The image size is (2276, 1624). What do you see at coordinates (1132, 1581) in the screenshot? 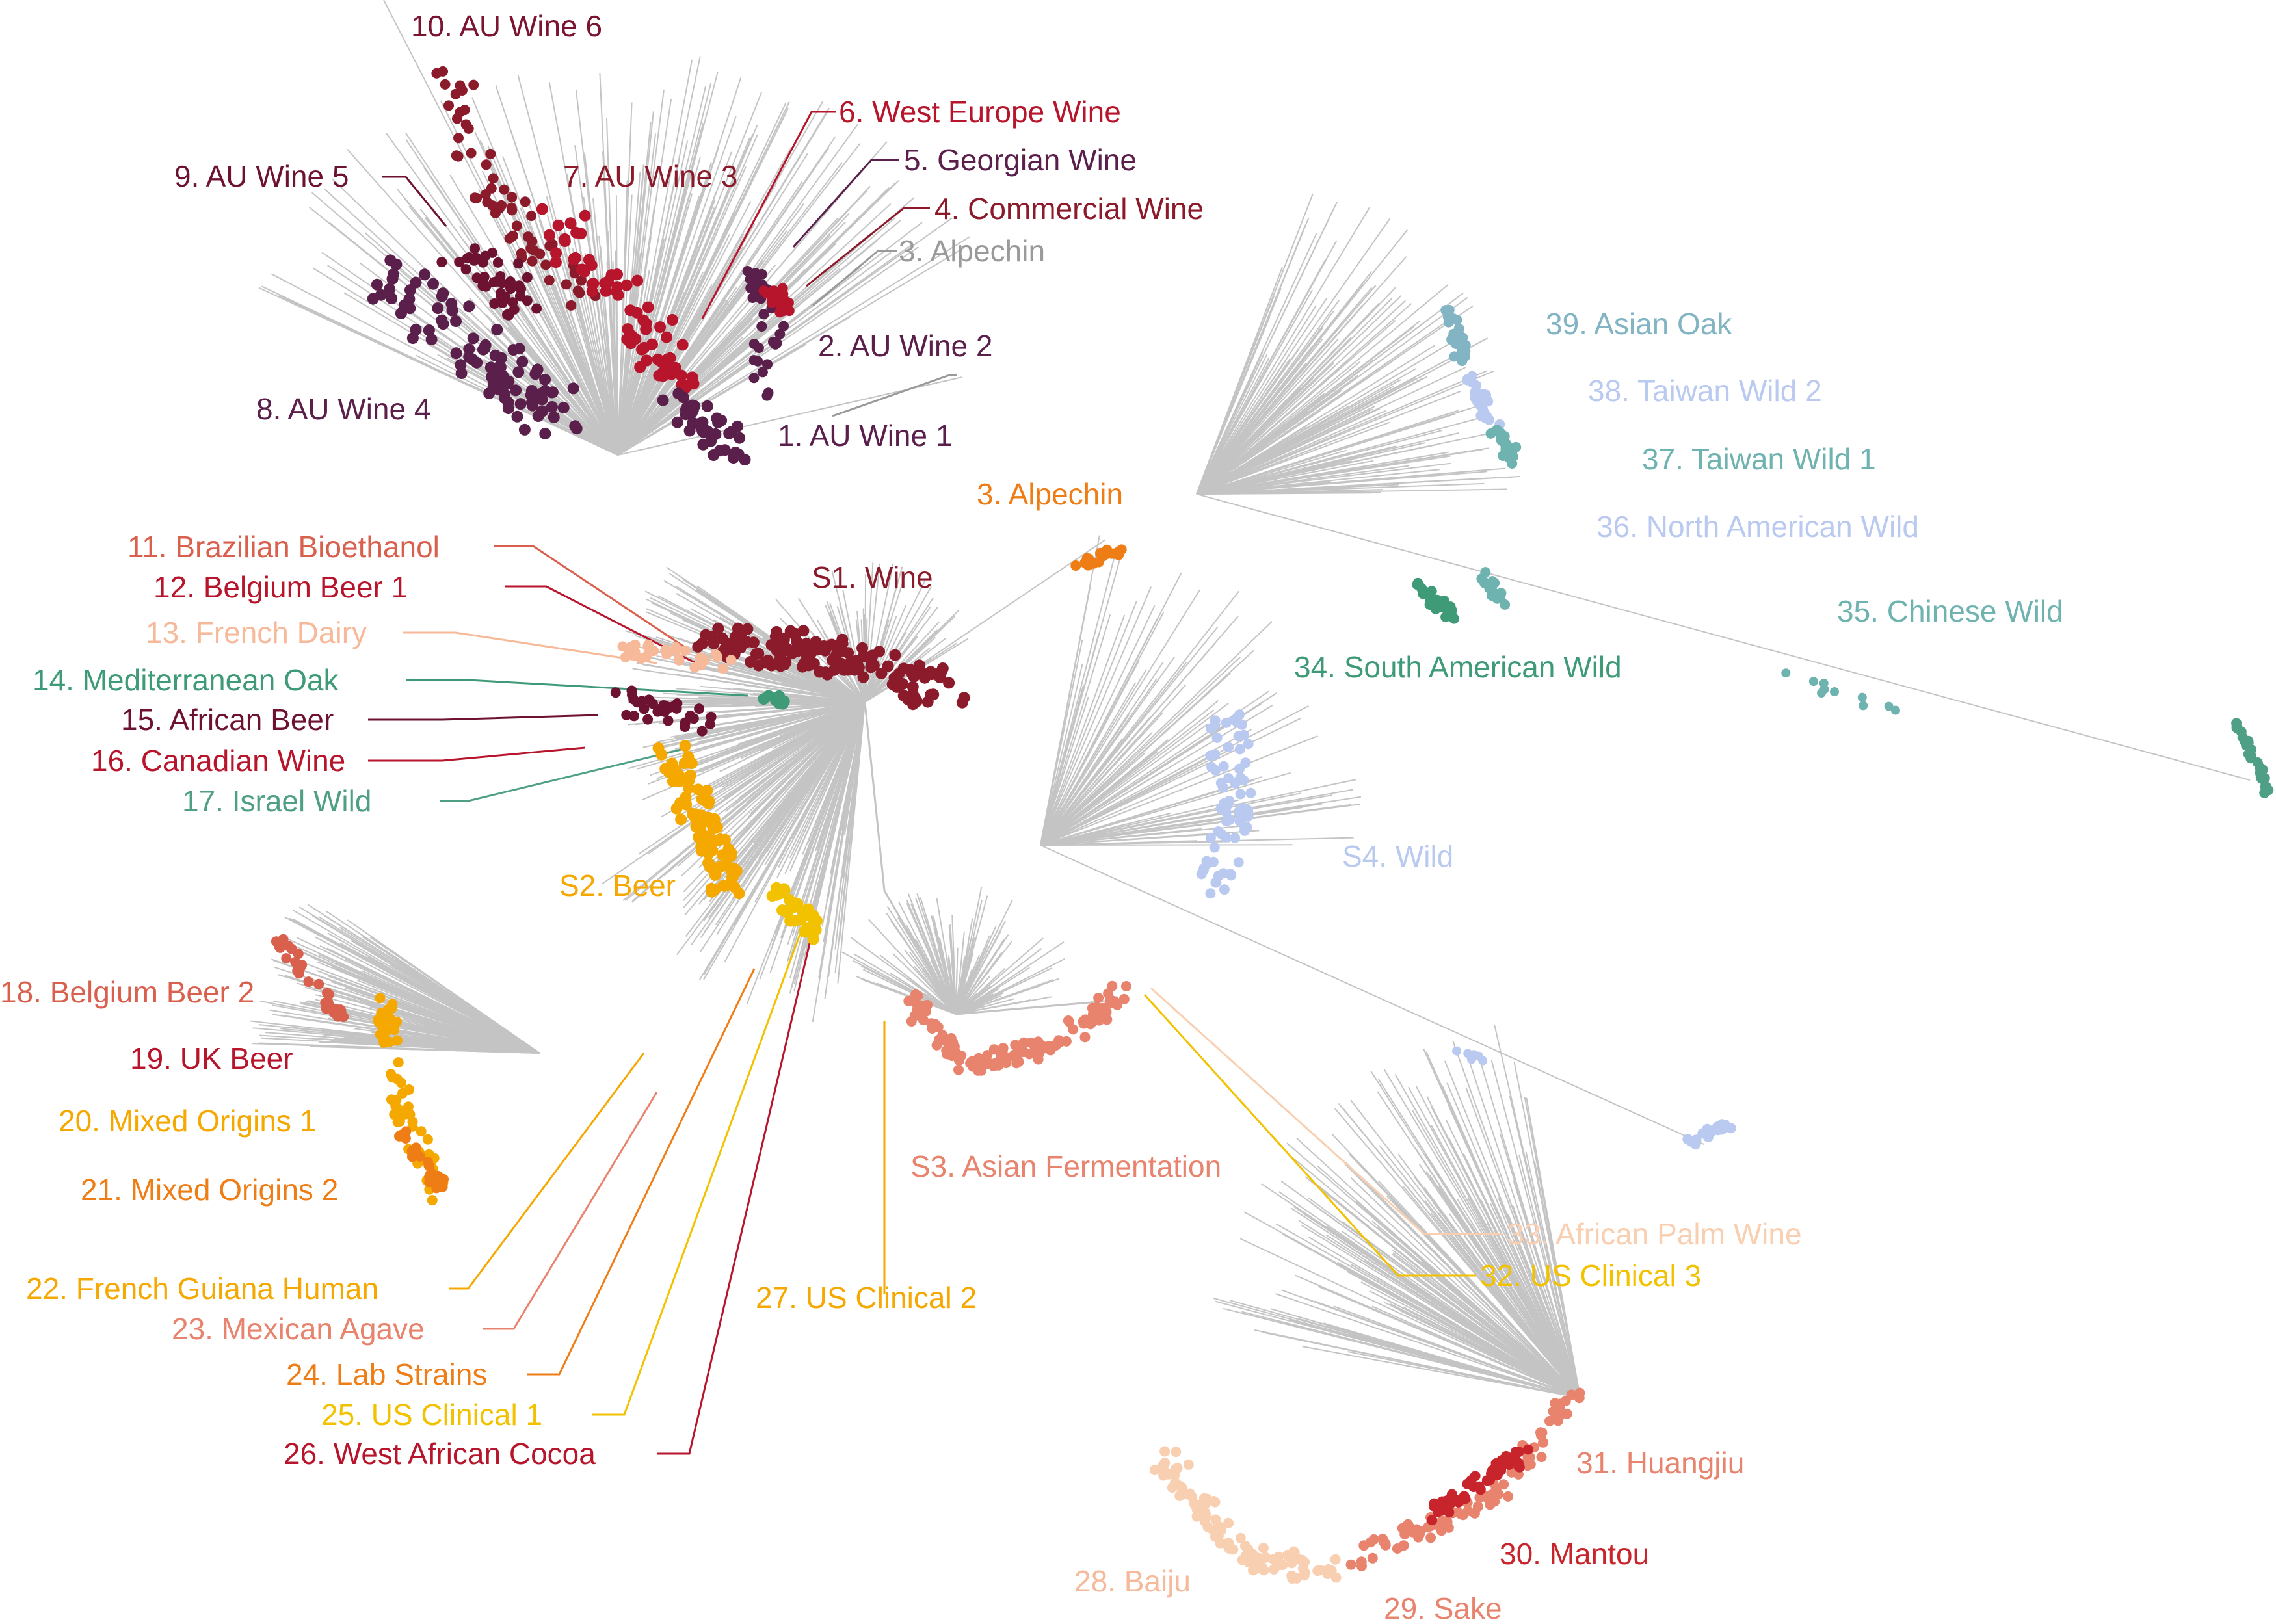
I see `label-baiju: 28. Baiju` at bounding box center [1132, 1581].